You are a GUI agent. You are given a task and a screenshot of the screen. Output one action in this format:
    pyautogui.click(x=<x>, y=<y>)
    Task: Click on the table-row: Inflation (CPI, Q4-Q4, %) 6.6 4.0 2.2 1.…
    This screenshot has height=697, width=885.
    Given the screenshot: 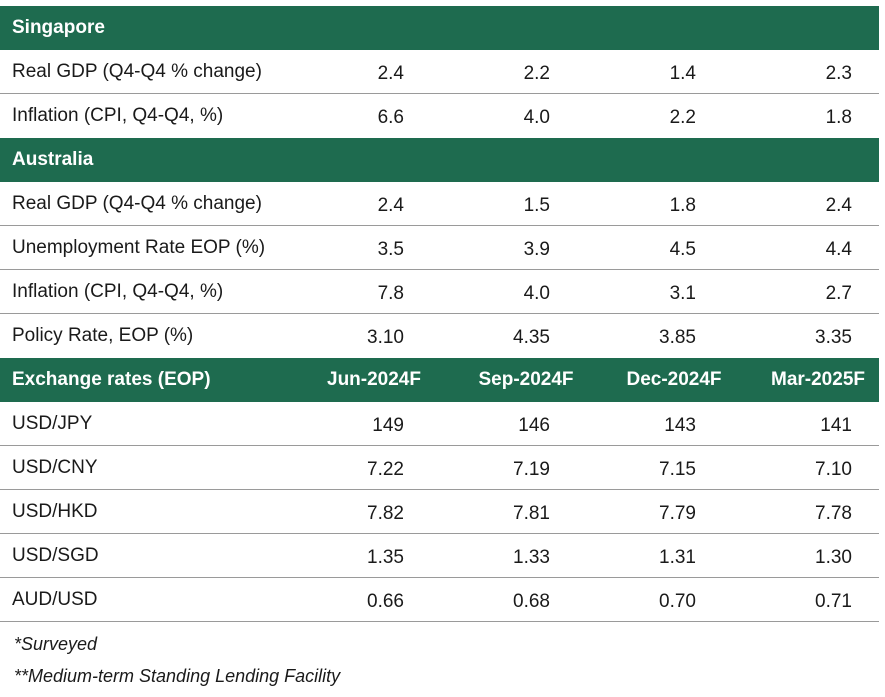 What is the action you would take?
    pyautogui.click(x=439, y=116)
    